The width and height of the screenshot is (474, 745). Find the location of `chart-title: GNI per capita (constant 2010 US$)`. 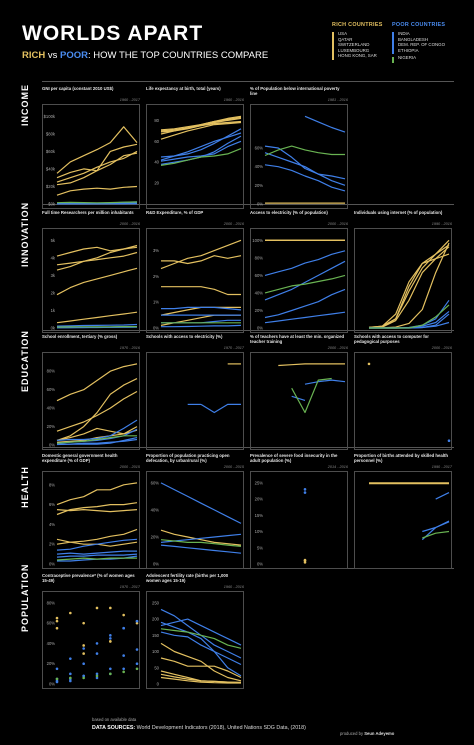

chart-title: GNI per capita (constant 2010 US$) is located at coordinates (78, 88).